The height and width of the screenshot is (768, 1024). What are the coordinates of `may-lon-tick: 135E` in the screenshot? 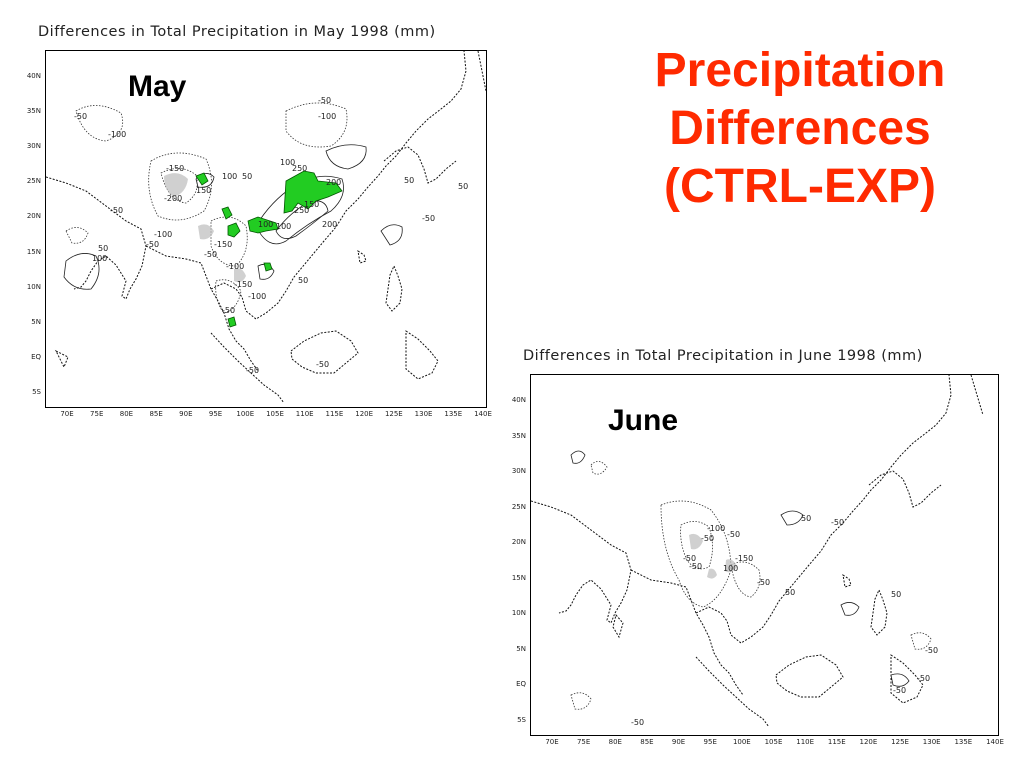 It's located at (453, 414).